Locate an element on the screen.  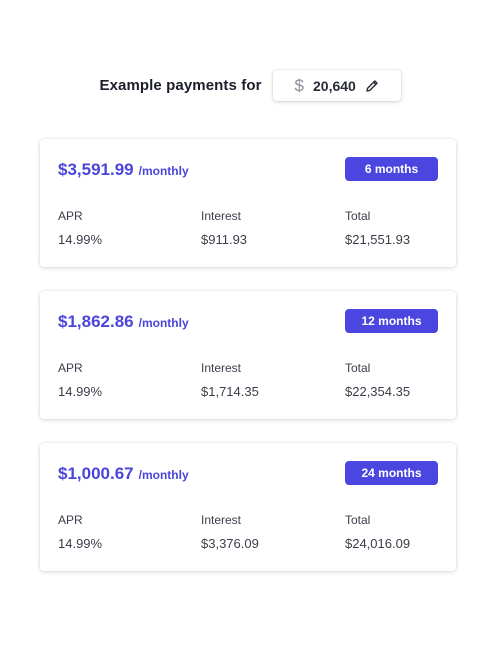
term-badge: 24 months is located at coordinates (391, 473).